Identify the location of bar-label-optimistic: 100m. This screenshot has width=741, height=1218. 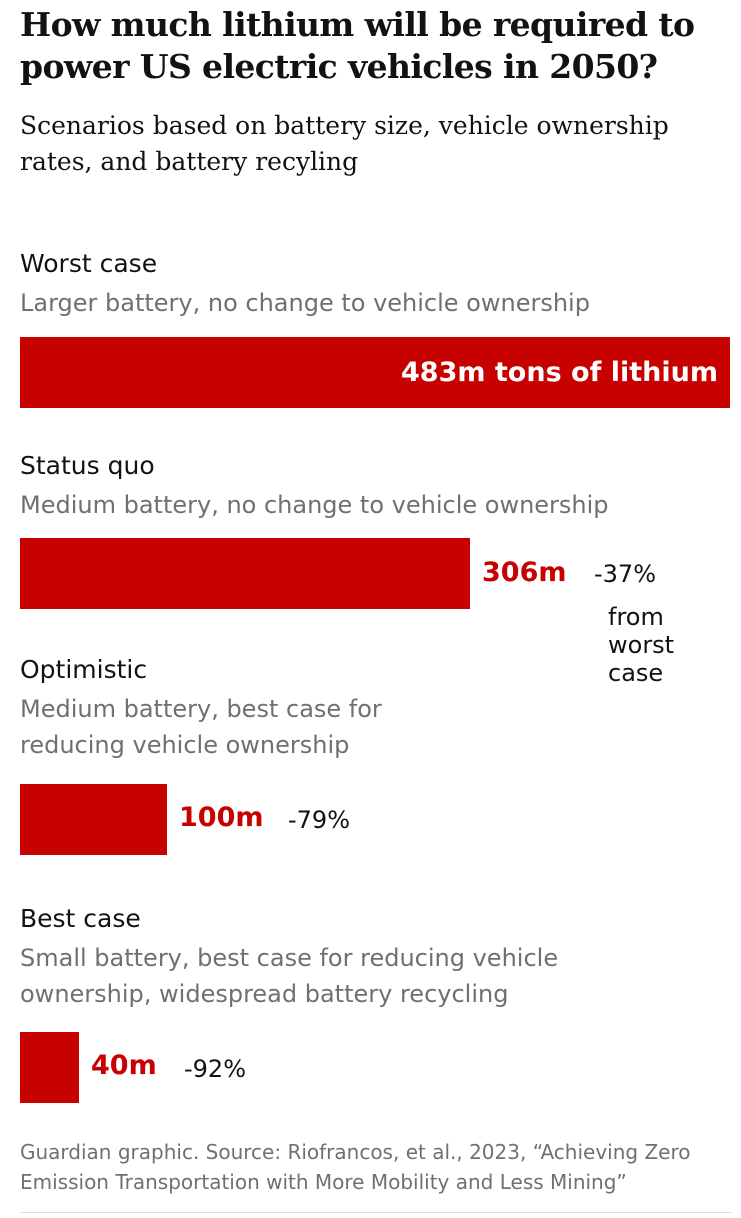
(221, 817).